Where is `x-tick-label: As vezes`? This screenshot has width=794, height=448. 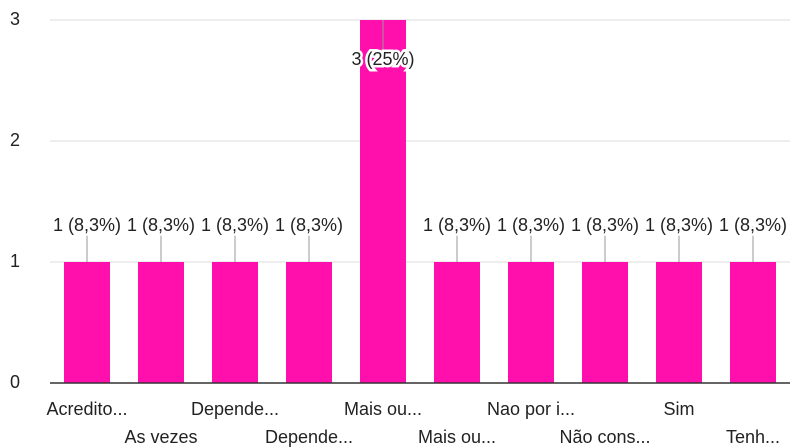 x-tick-label: As vezes is located at coordinates (160, 437).